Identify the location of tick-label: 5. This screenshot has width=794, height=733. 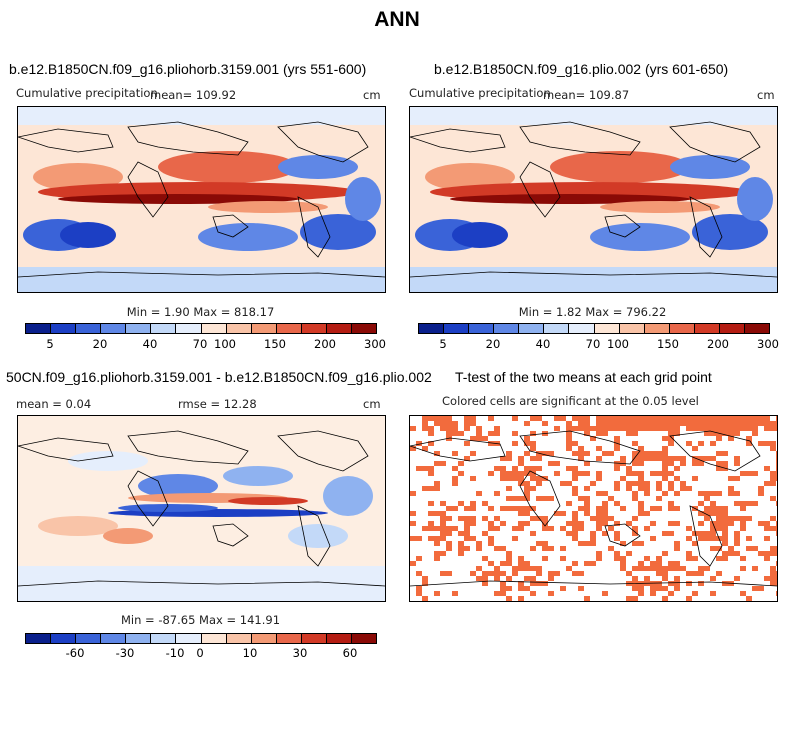
(50, 344).